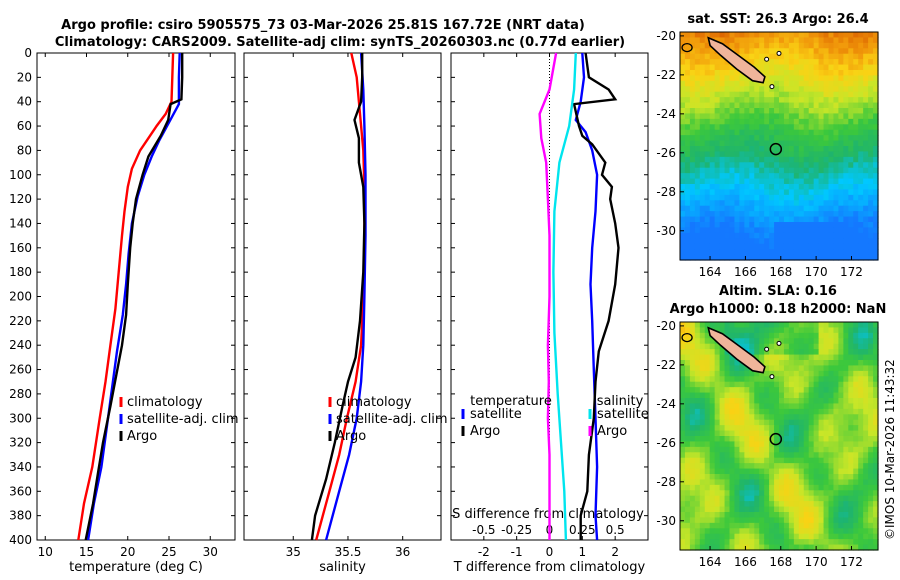 Image resolution: width=900 pixels, height=580 pixels. What do you see at coordinates (778, 291) in the screenshot?
I see `sla-map-title: Altim. SLA: 0.16` at bounding box center [778, 291].